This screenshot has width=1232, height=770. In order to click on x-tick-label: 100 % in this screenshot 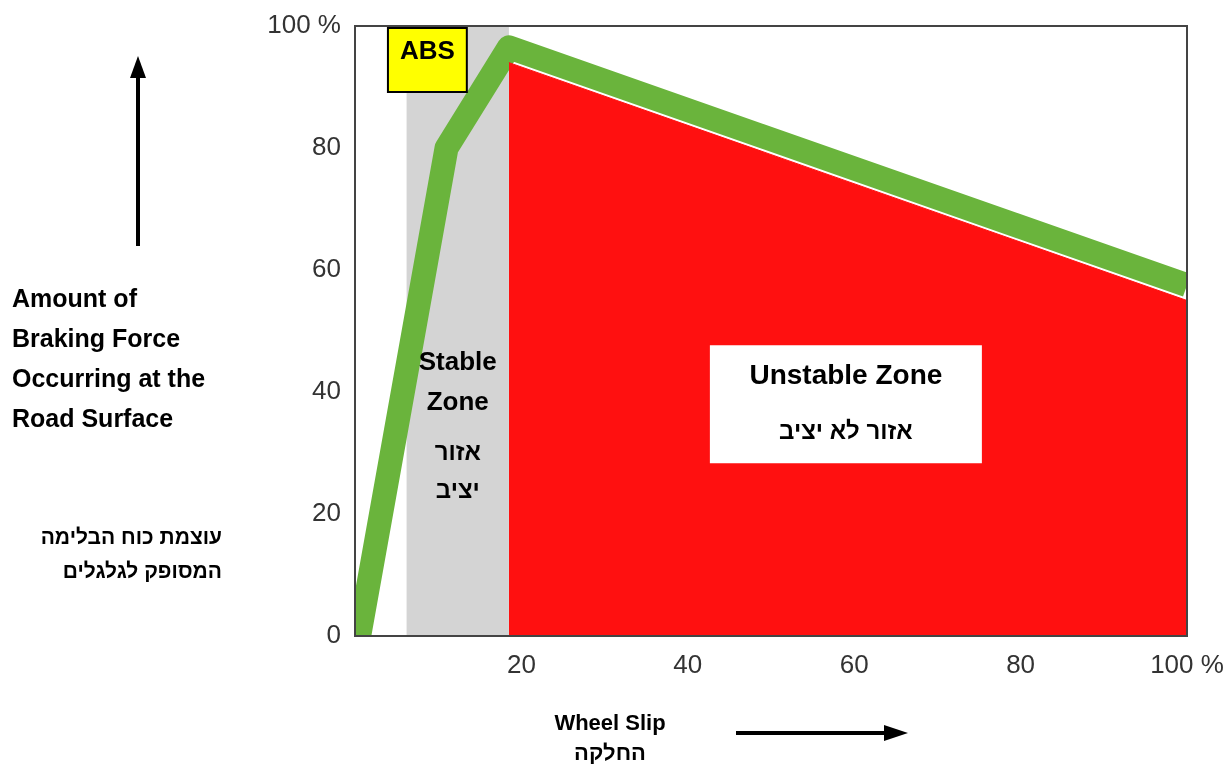, I will do `click(1187, 663)`.